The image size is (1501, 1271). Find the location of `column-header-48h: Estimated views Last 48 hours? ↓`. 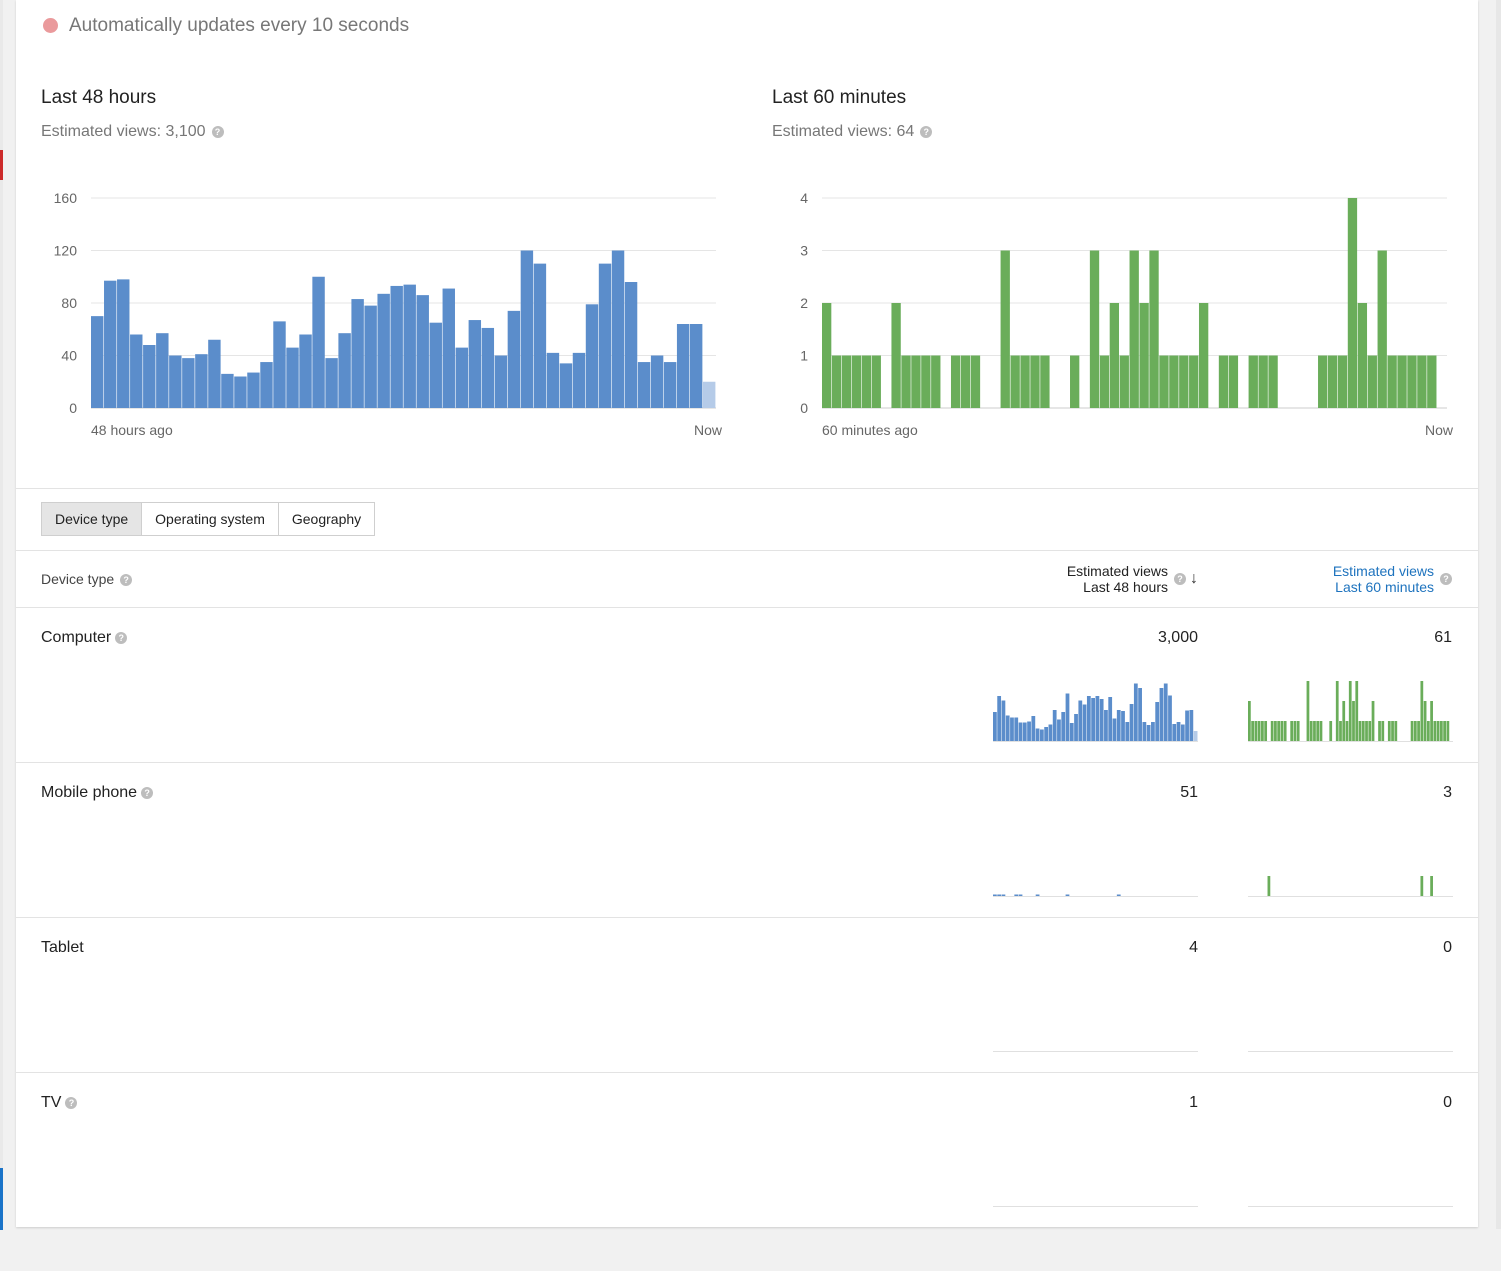

column-header-48h: Estimated views Last 48 hours? ↓ is located at coordinates (1132, 579).